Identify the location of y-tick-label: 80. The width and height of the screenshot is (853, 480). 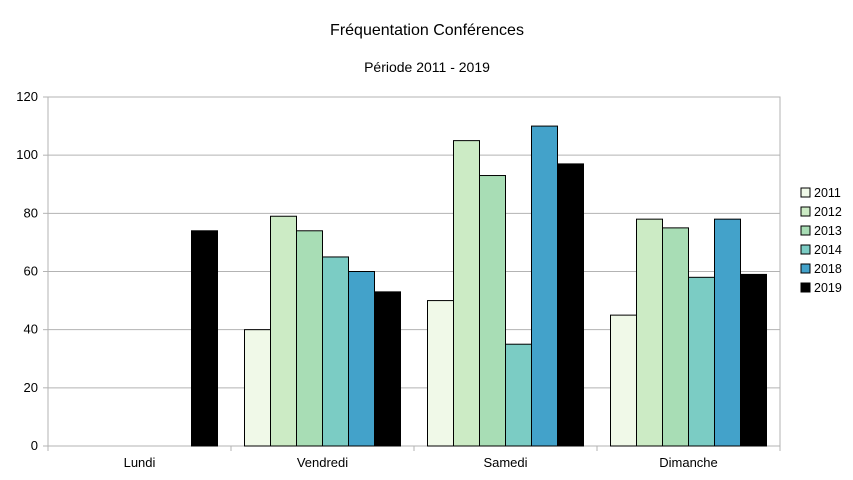
(31, 212).